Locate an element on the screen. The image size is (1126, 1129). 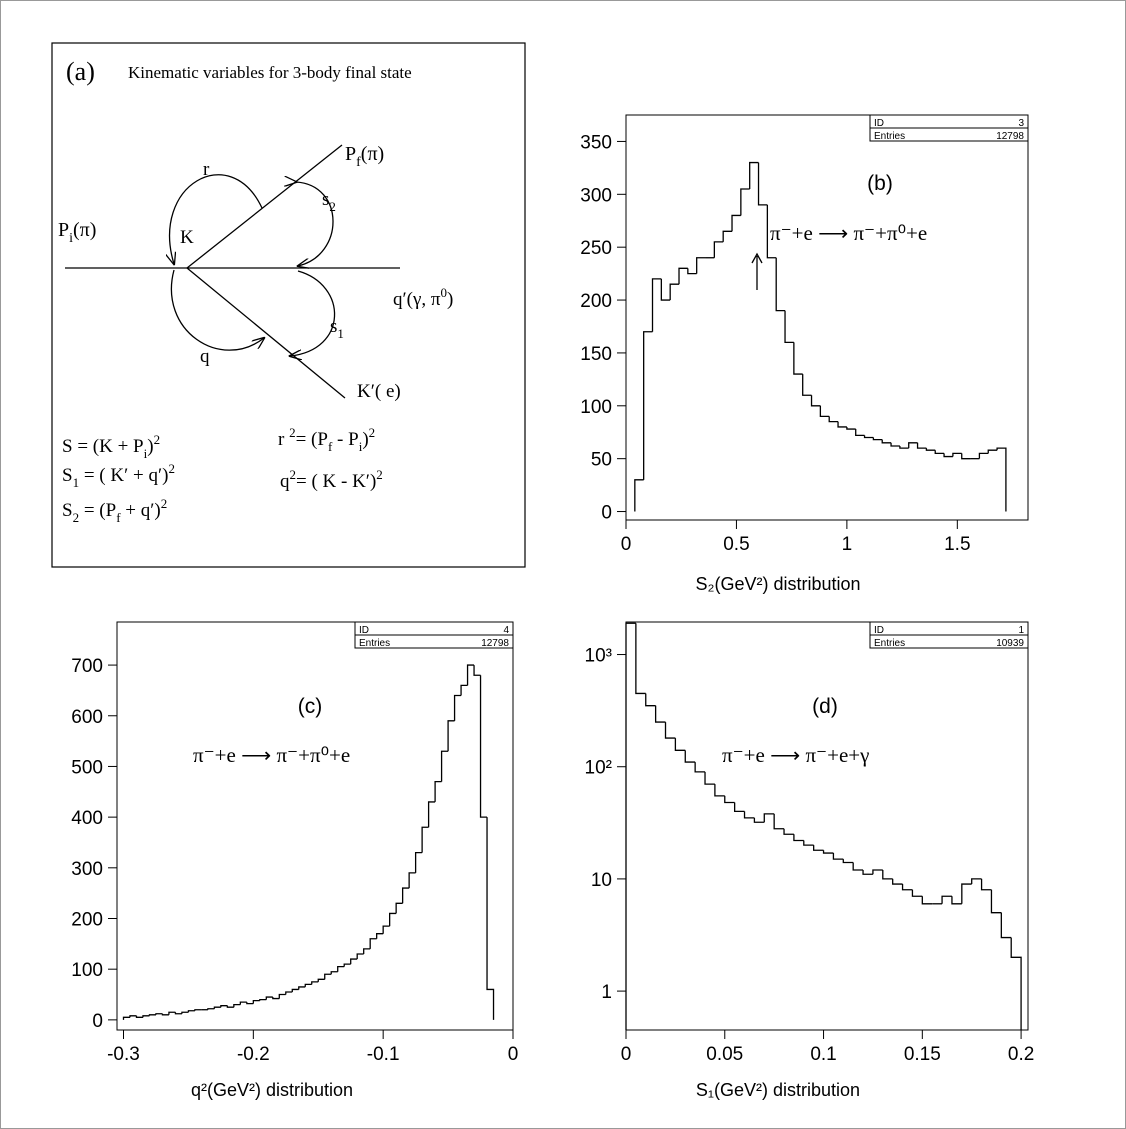
y-tick-label: 200 is located at coordinates (596, 301).